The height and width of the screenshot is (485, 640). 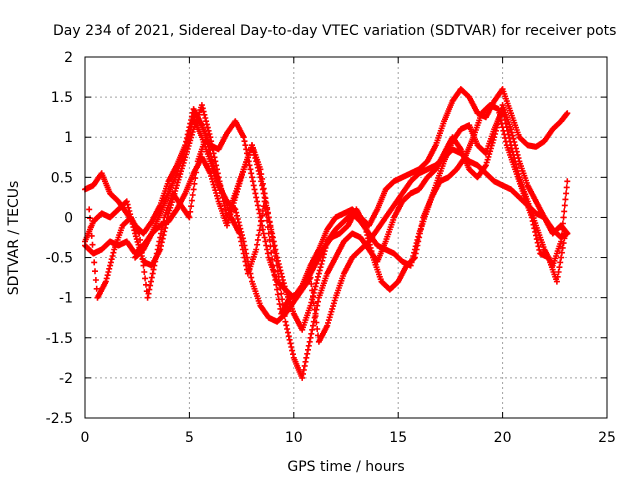 What do you see at coordinates (59, 419) in the screenshot?
I see `y-tick-label: -2.5` at bounding box center [59, 419].